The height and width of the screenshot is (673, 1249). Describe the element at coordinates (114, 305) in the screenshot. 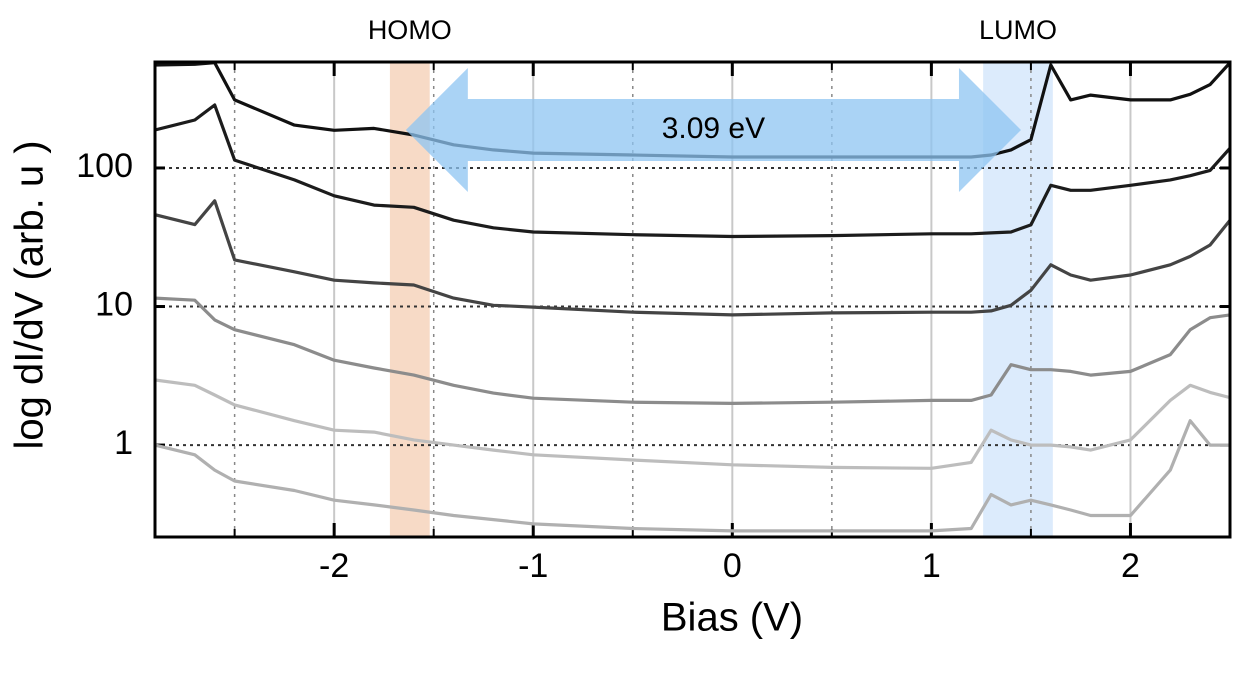

I see `y-tick-label: 10` at that location.